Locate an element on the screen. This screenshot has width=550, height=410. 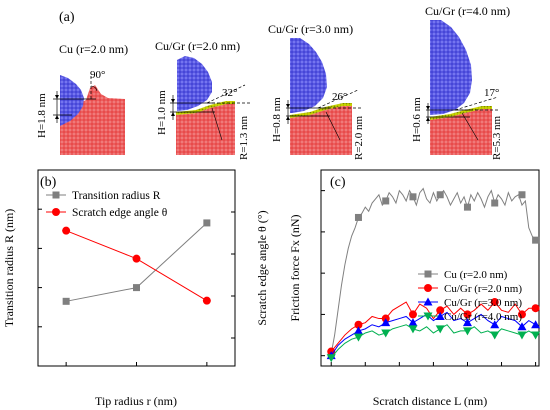
panel-b-label: (b) is located at coordinates (48, 182).